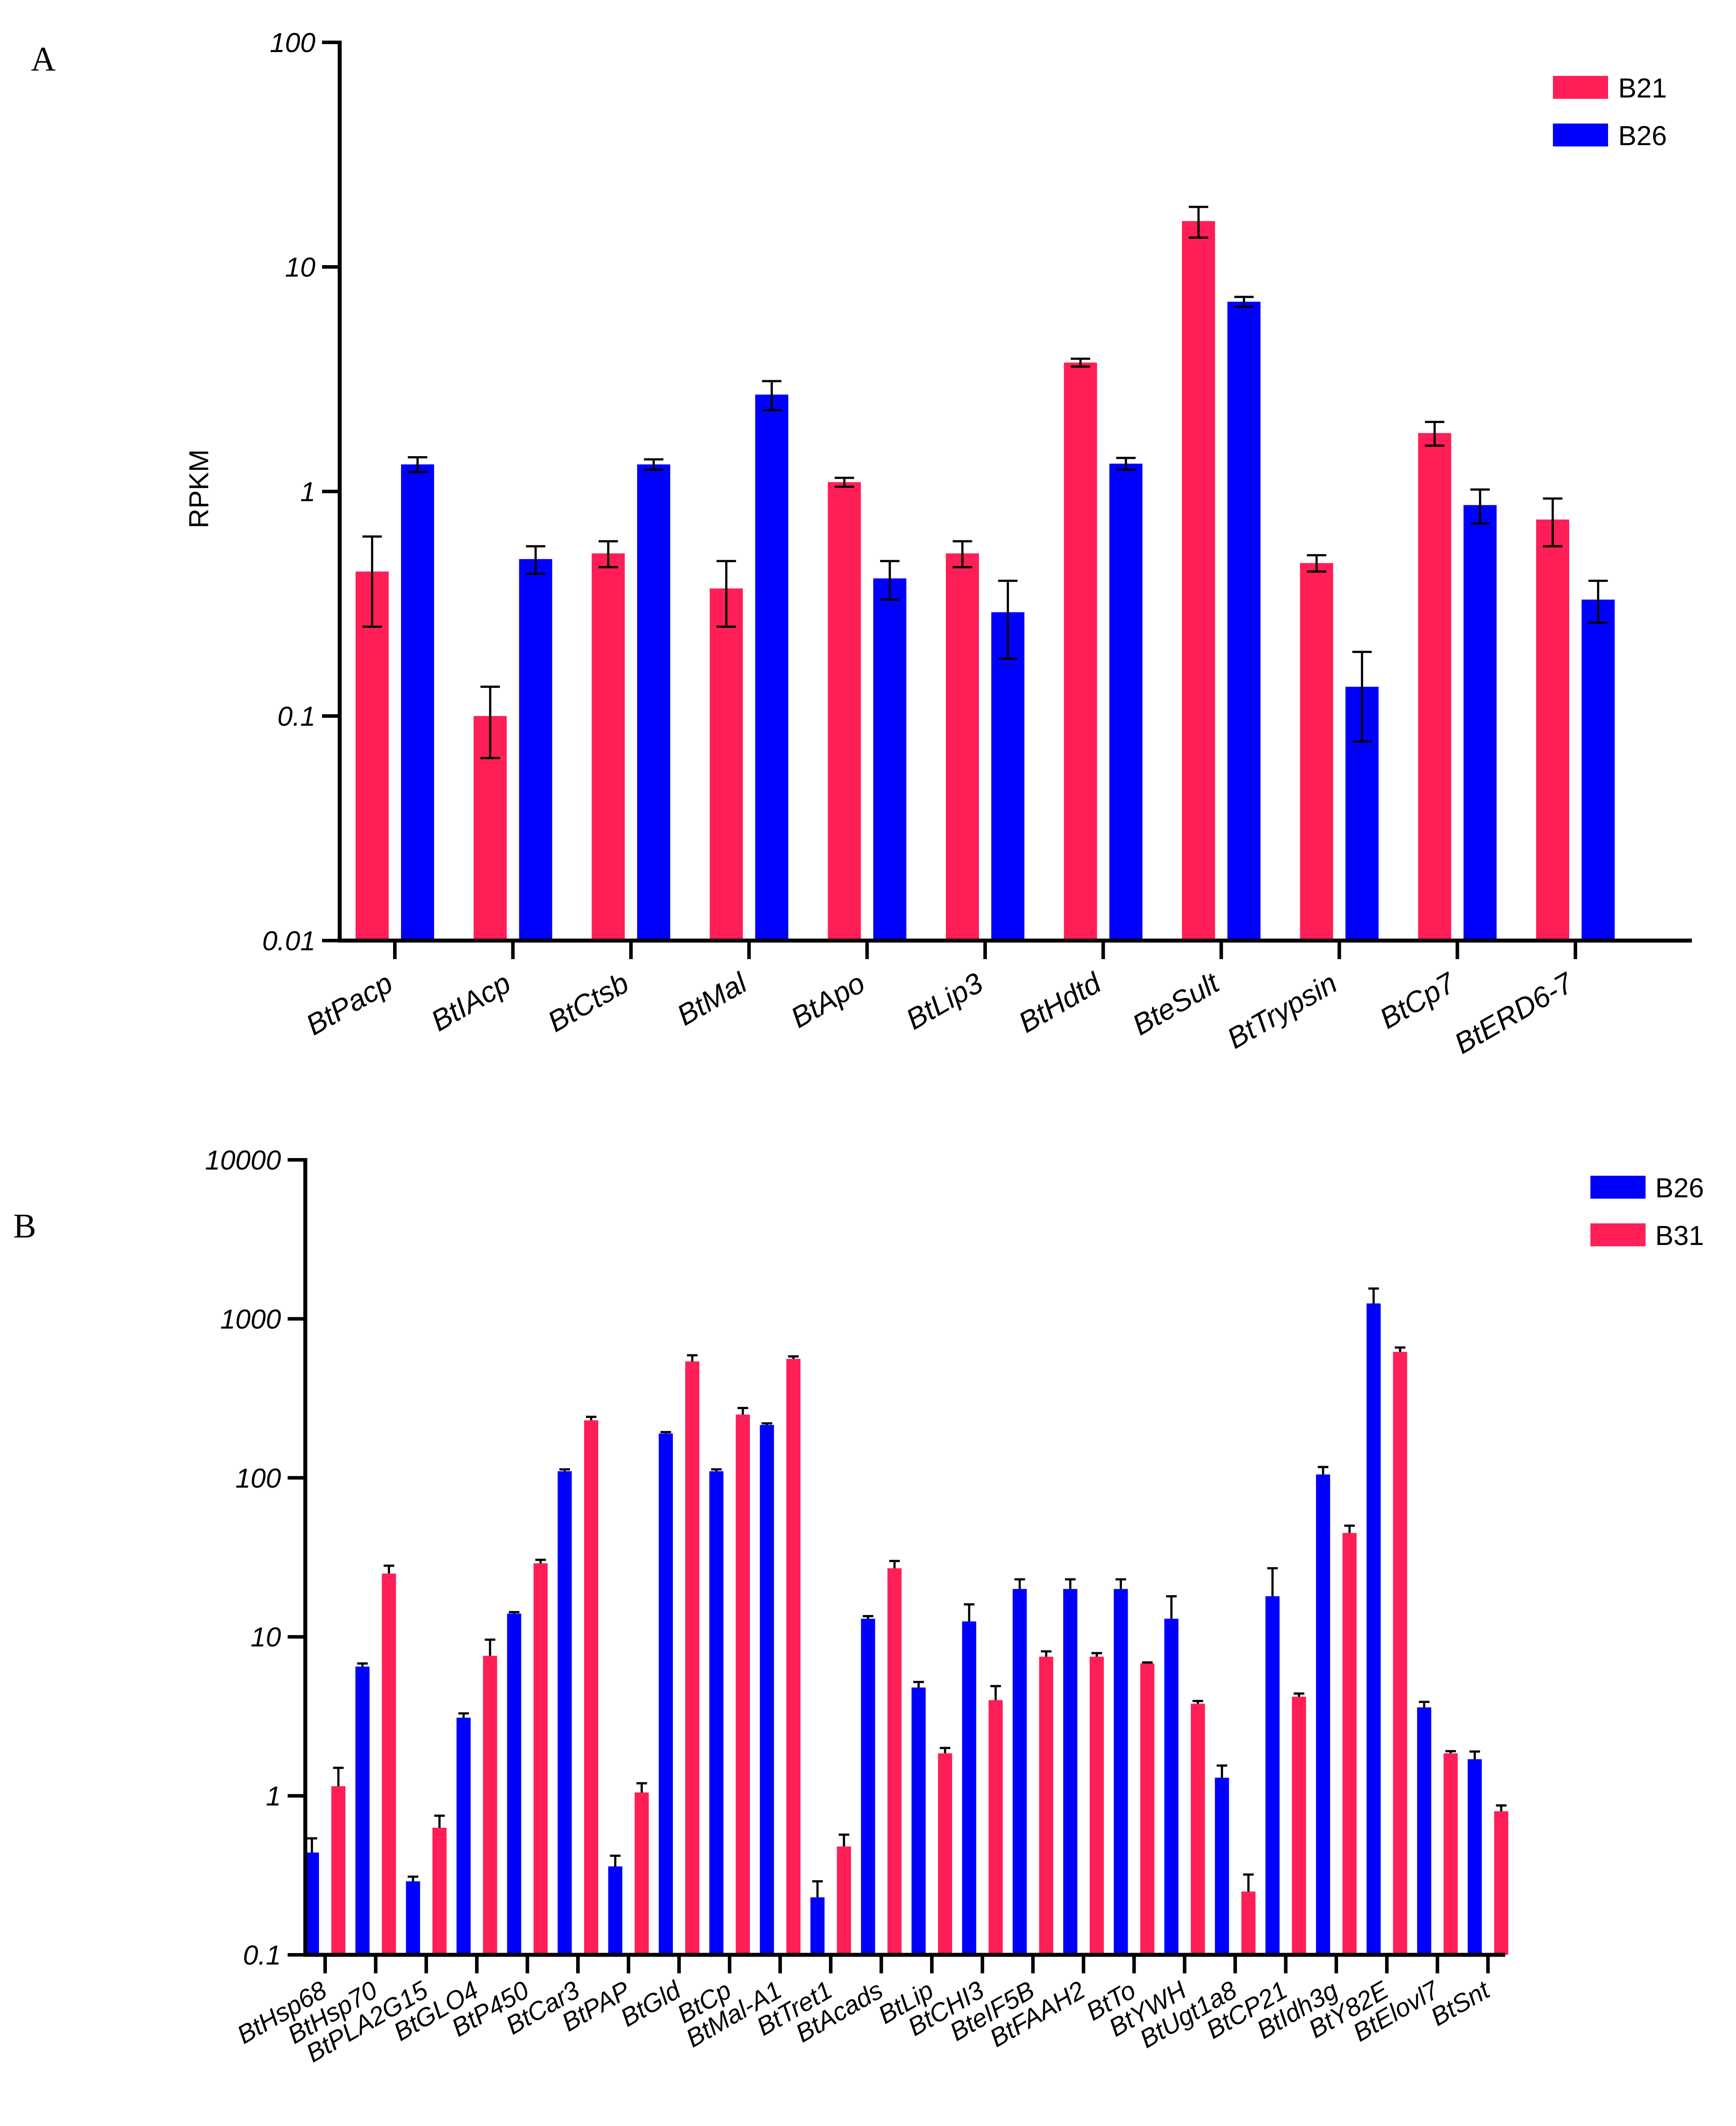  What do you see at coordinates (417, 702) in the screenshot?
I see `bar-b26-btpacp` at bounding box center [417, 702].